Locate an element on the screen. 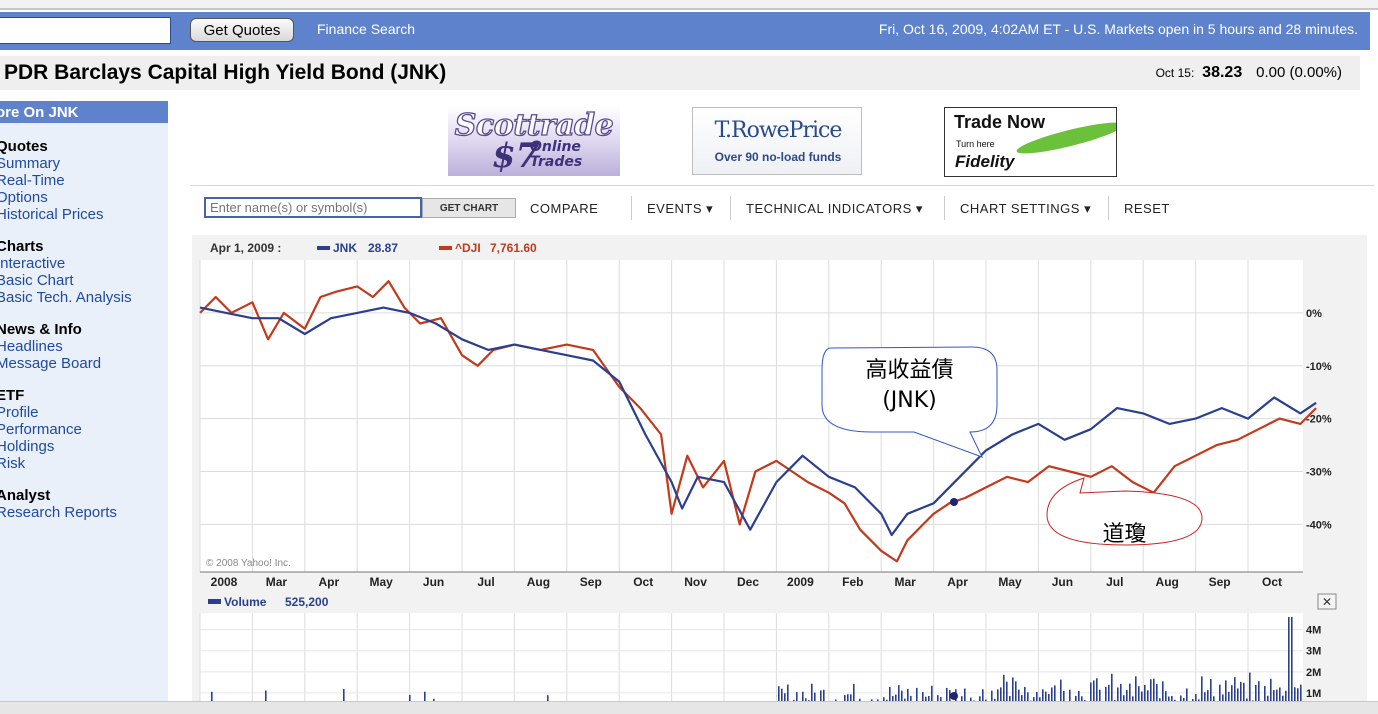 The width and height of the screenshot is (1378, 714). scottrade-price: $7 is located at coordinates (516, 156).